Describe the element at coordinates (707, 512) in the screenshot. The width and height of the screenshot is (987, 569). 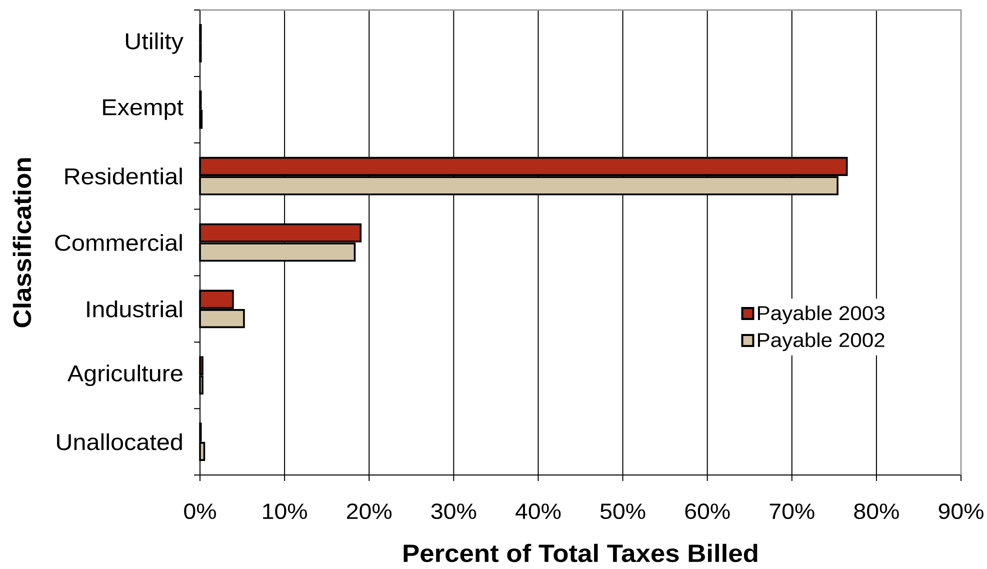
I see `x-tick-label: 60%` at that location.